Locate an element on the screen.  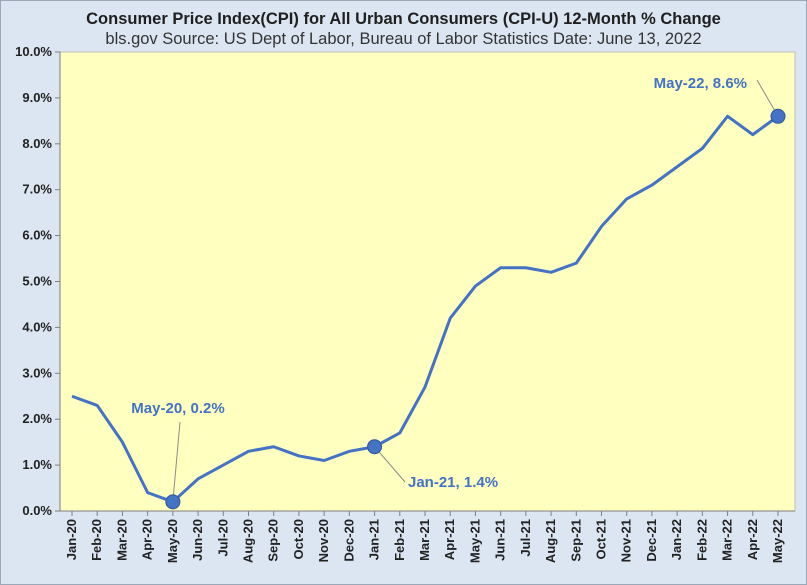
y-tick-label: 4.0% is located at coordinates (37, 326).